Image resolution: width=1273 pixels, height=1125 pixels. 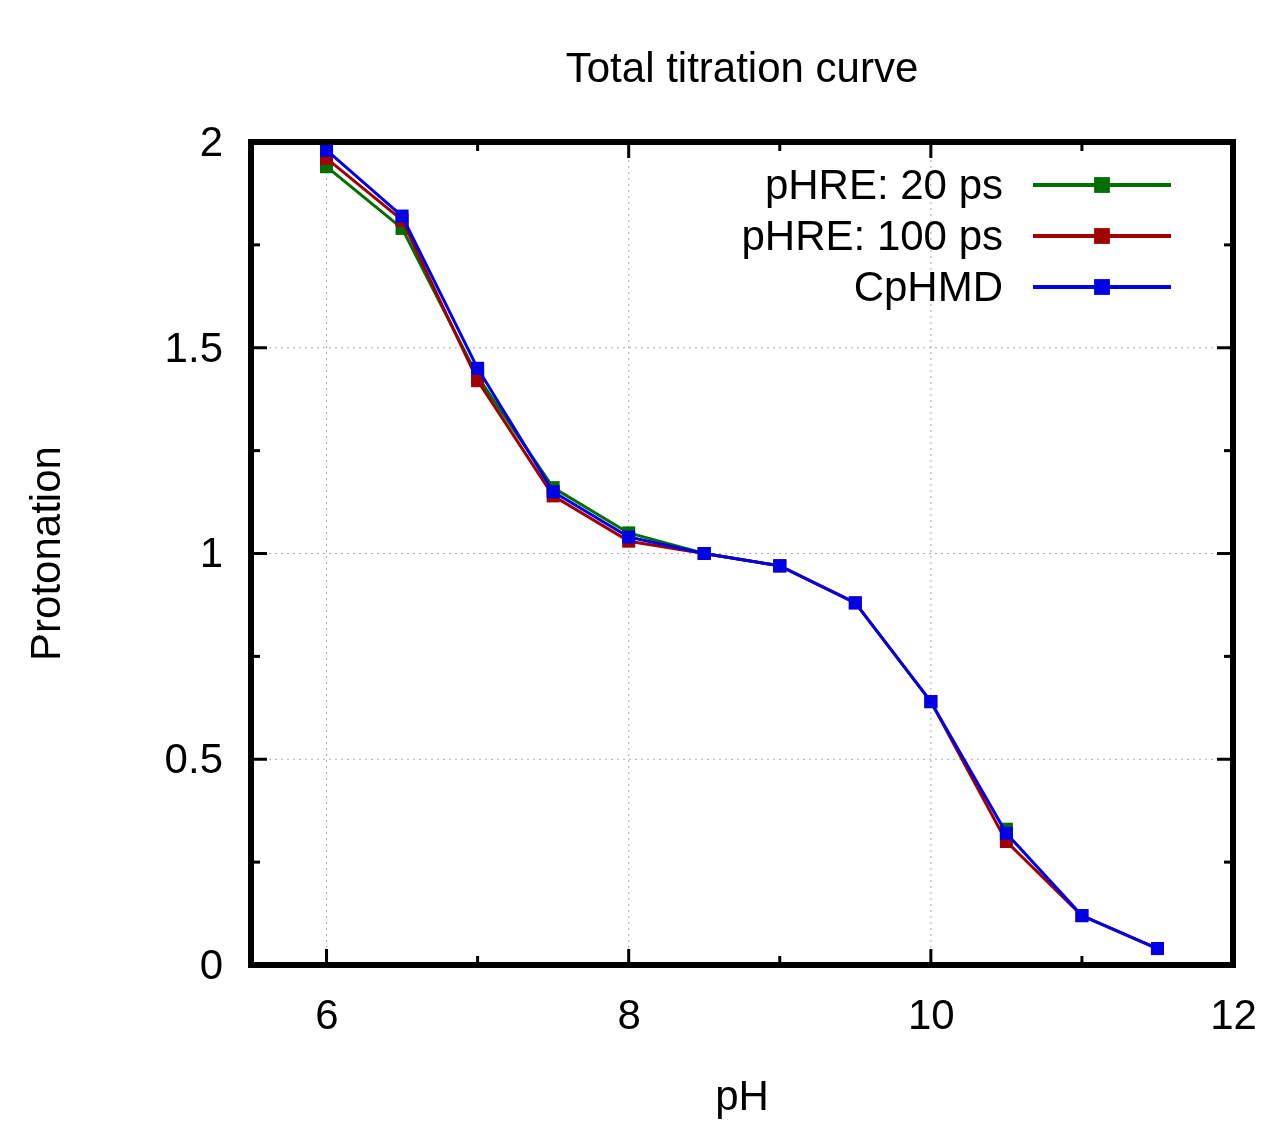 I want to click on legend-label: pHRE: 100 ps, so click(x=872, y=235).